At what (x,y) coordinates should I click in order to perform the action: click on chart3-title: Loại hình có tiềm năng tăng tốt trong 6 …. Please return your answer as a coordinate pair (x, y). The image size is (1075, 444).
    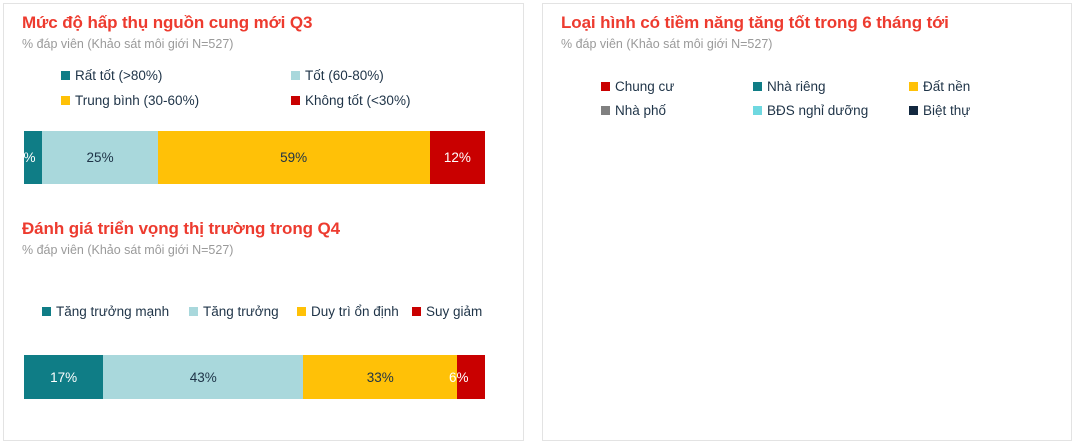
    Looking at the image, I should click on (755, 22).